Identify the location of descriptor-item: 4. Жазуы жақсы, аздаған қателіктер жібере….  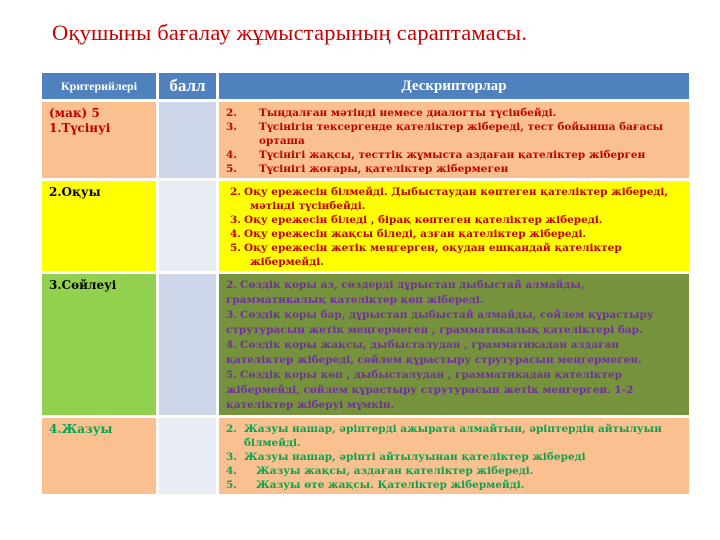
(453, 471).